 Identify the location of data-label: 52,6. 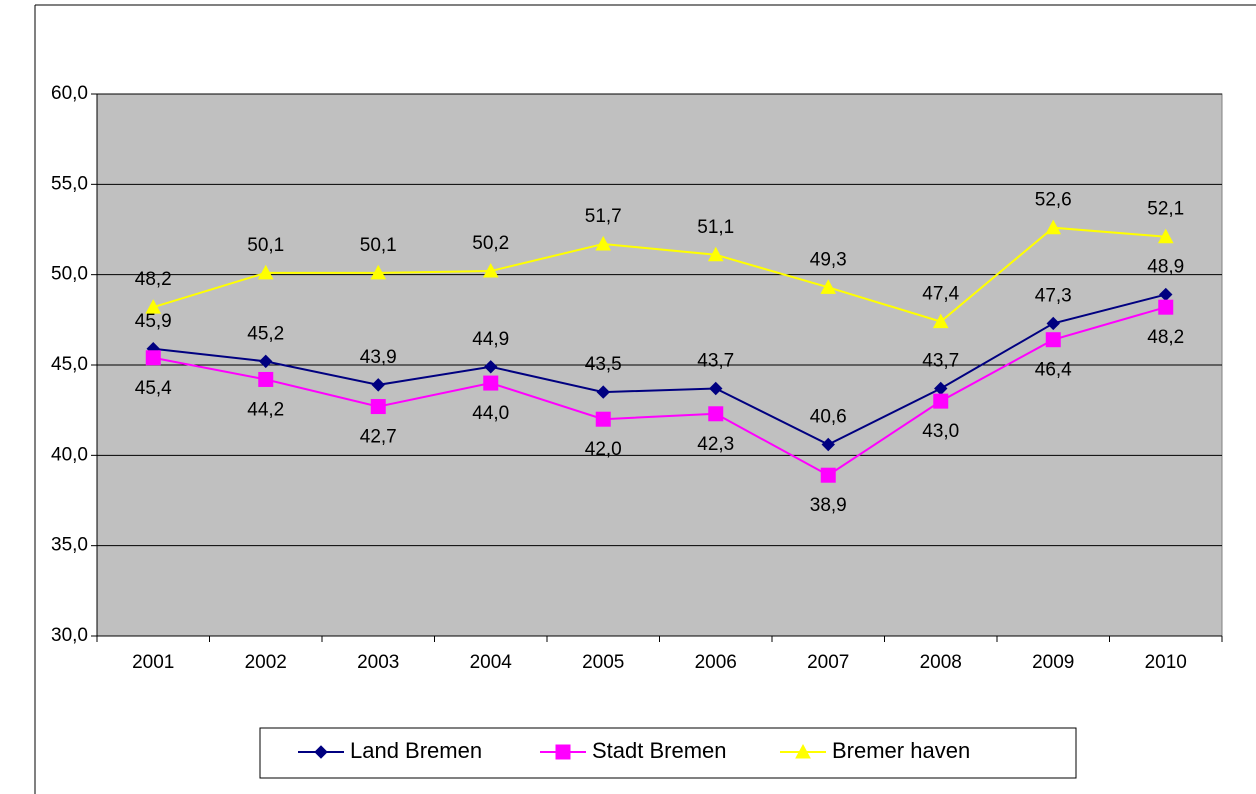
(1053, 200).